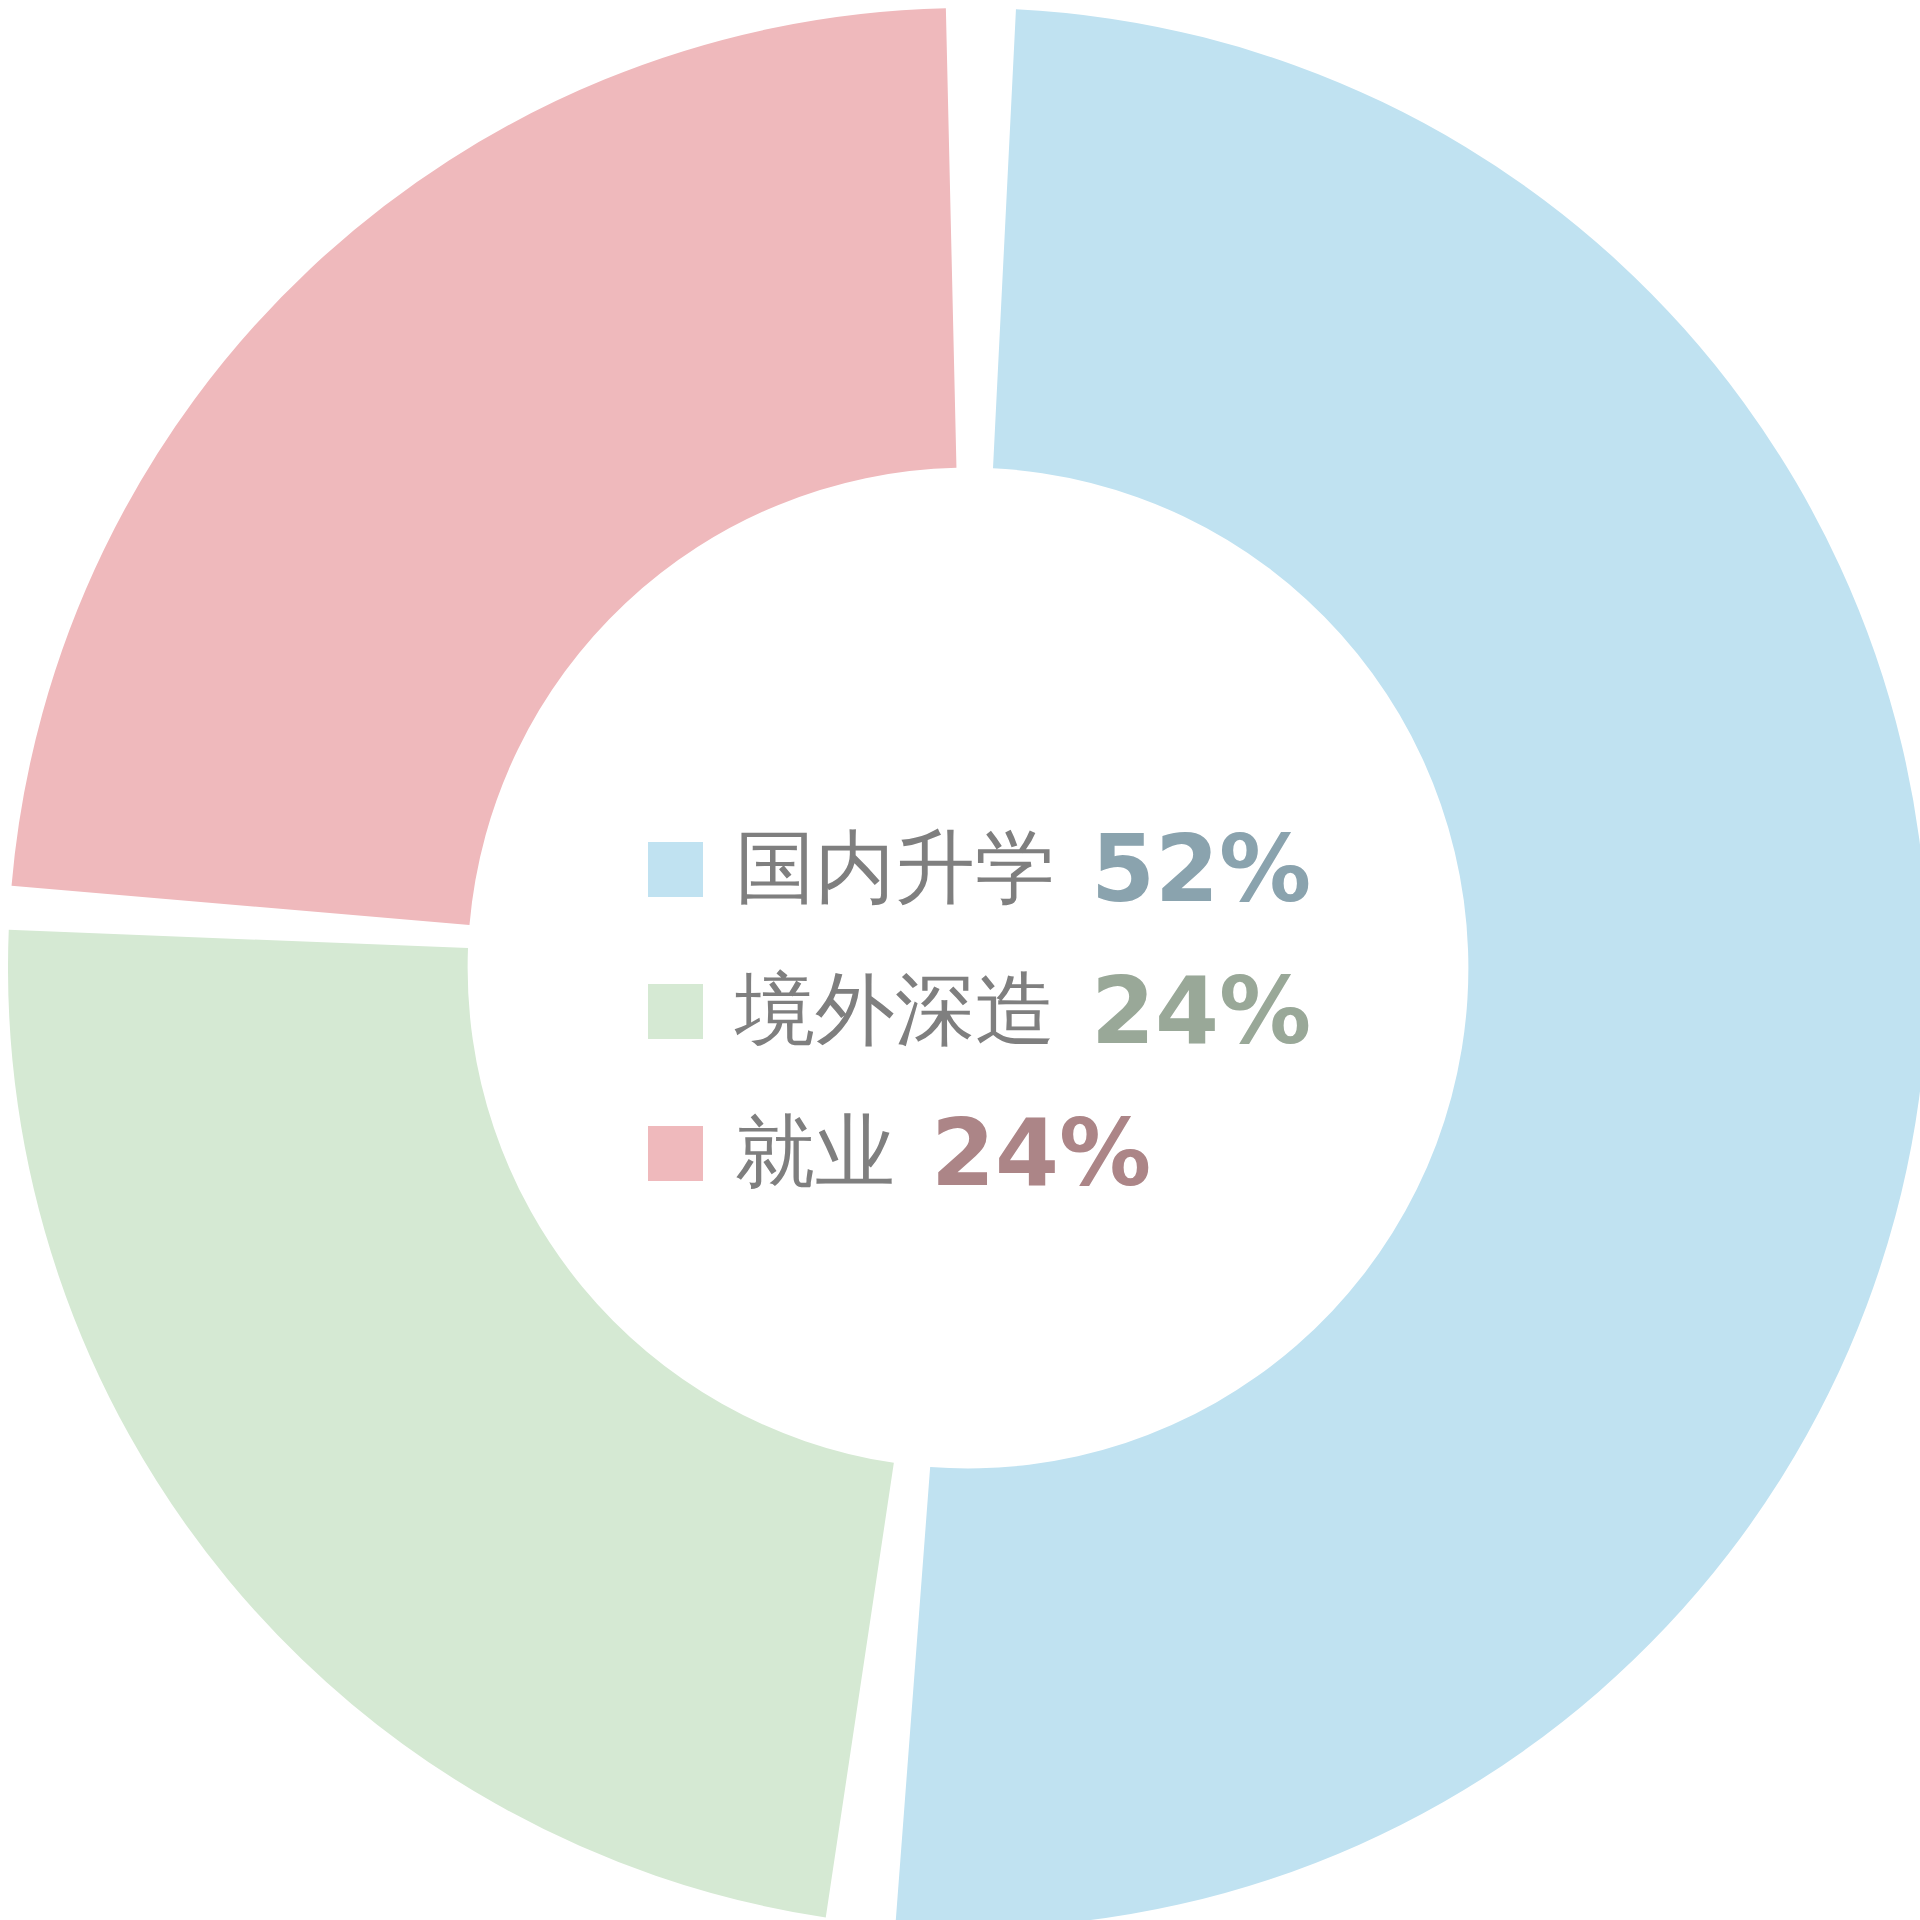  Describe the element at coordinates (895, 868) in the screenshot. I see `legend-label: 国内升学` at that location.